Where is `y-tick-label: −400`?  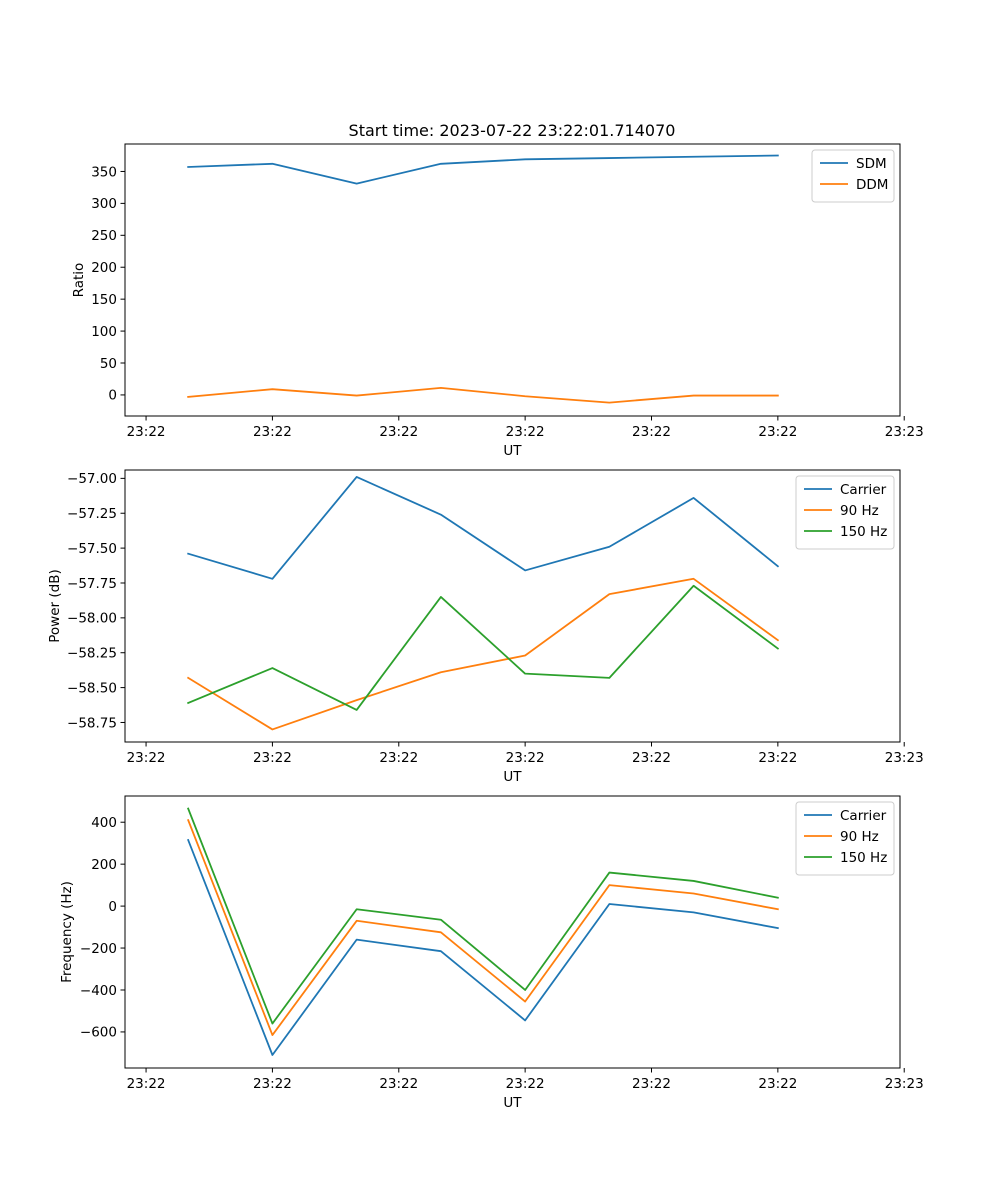 y-tick-label: −400 is located at coordinates (98, 991).